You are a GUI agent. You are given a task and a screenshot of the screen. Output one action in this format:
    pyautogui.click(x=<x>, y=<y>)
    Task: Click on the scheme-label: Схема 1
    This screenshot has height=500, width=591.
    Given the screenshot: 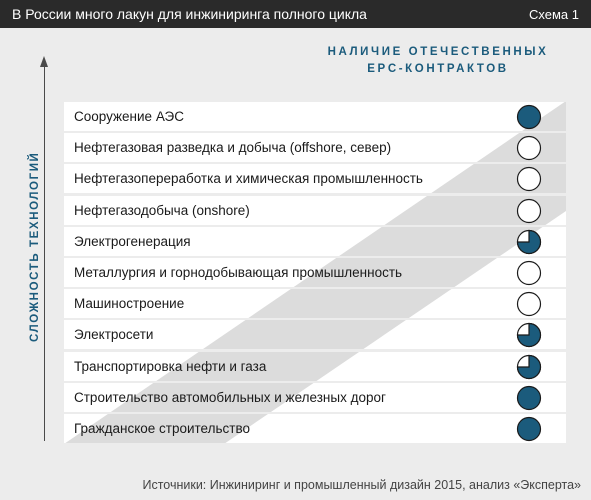 What is the action you would take?
    pyautogui.click(x=554, y=14)
    